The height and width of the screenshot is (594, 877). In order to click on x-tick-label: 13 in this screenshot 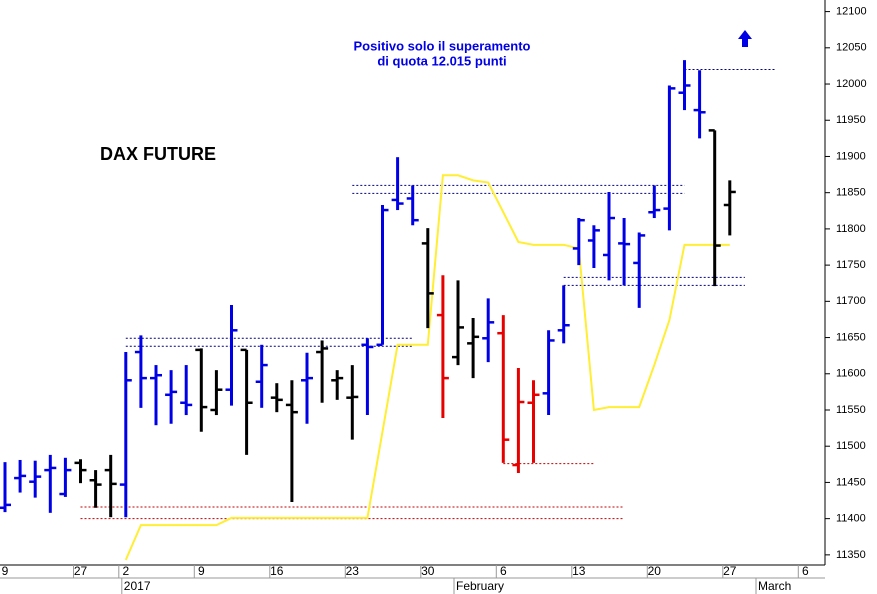, I will do `click(579, 571)`.